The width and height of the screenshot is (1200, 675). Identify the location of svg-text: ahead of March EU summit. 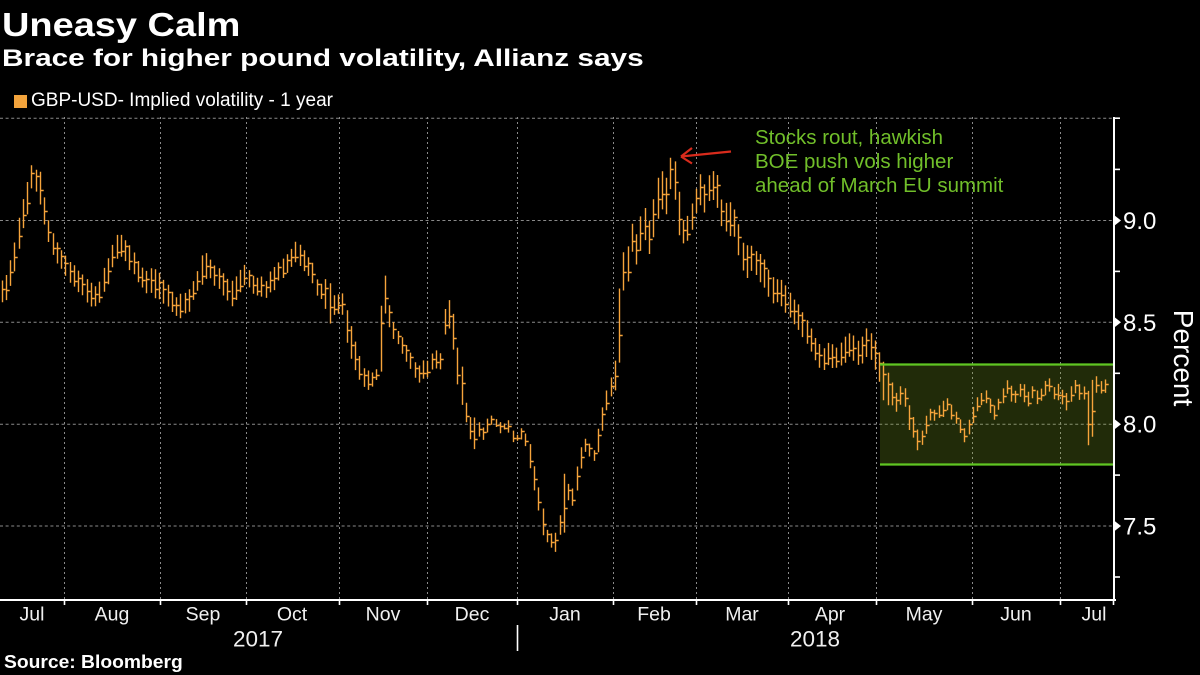
(879, 185).